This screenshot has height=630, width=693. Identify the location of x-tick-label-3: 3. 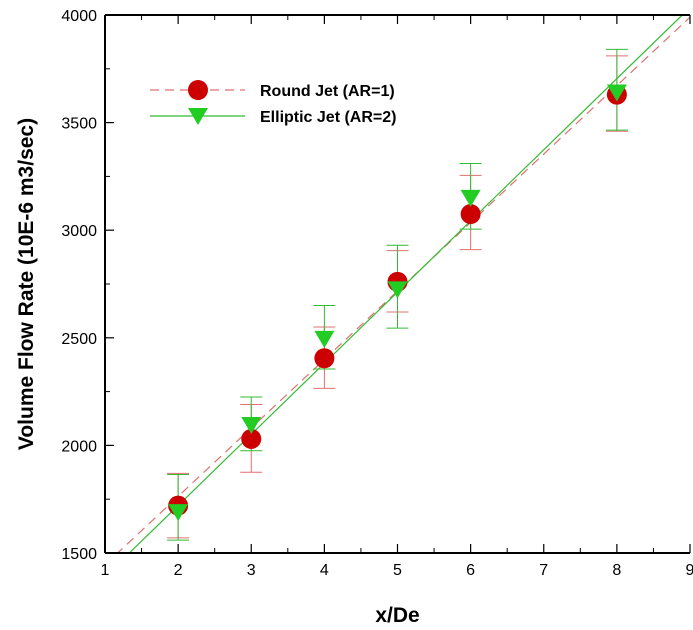
(251, 570).